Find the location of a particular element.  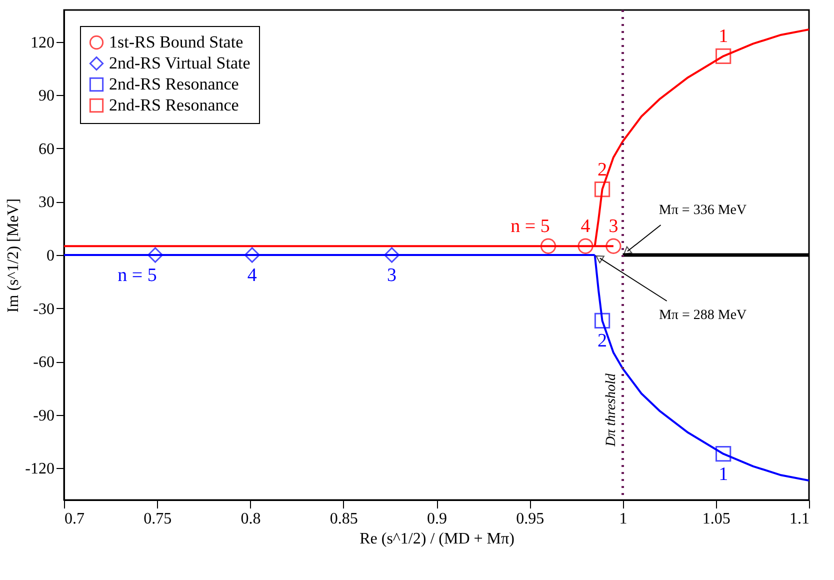

annotation: Mπ = 288 MeV is located at coordinates (702, 315).